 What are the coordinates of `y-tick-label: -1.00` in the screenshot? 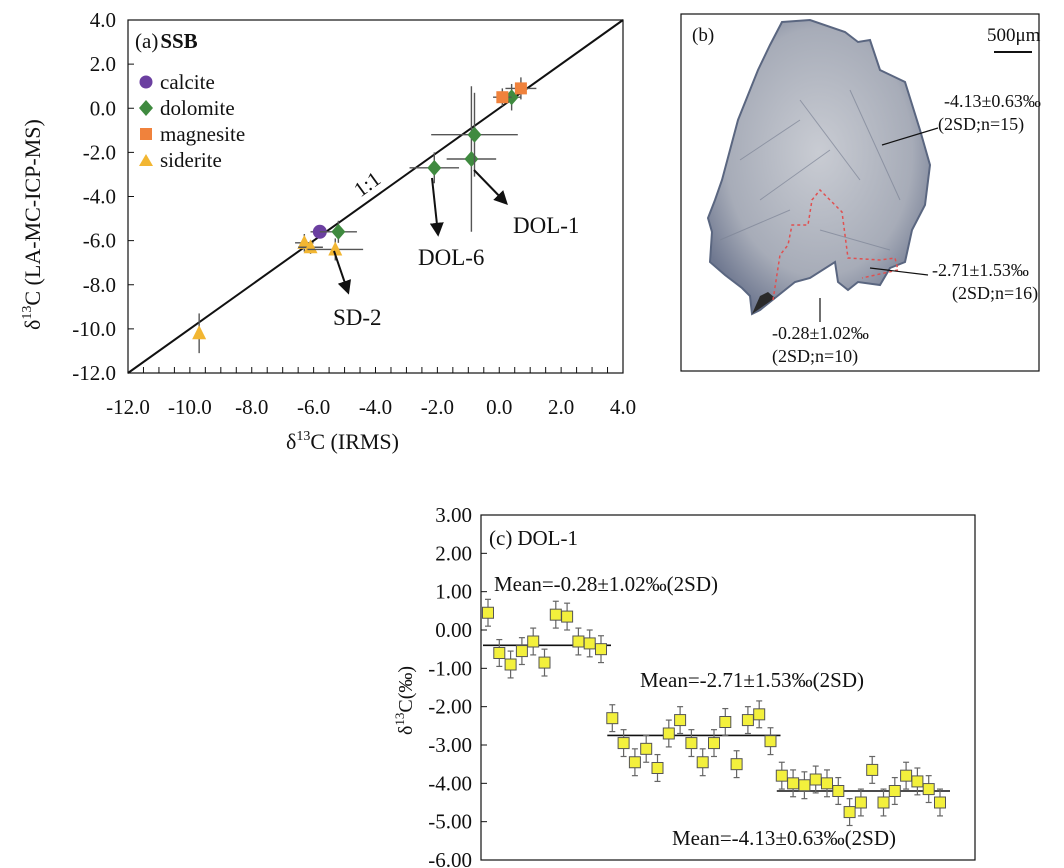 It's located at (450, 668).